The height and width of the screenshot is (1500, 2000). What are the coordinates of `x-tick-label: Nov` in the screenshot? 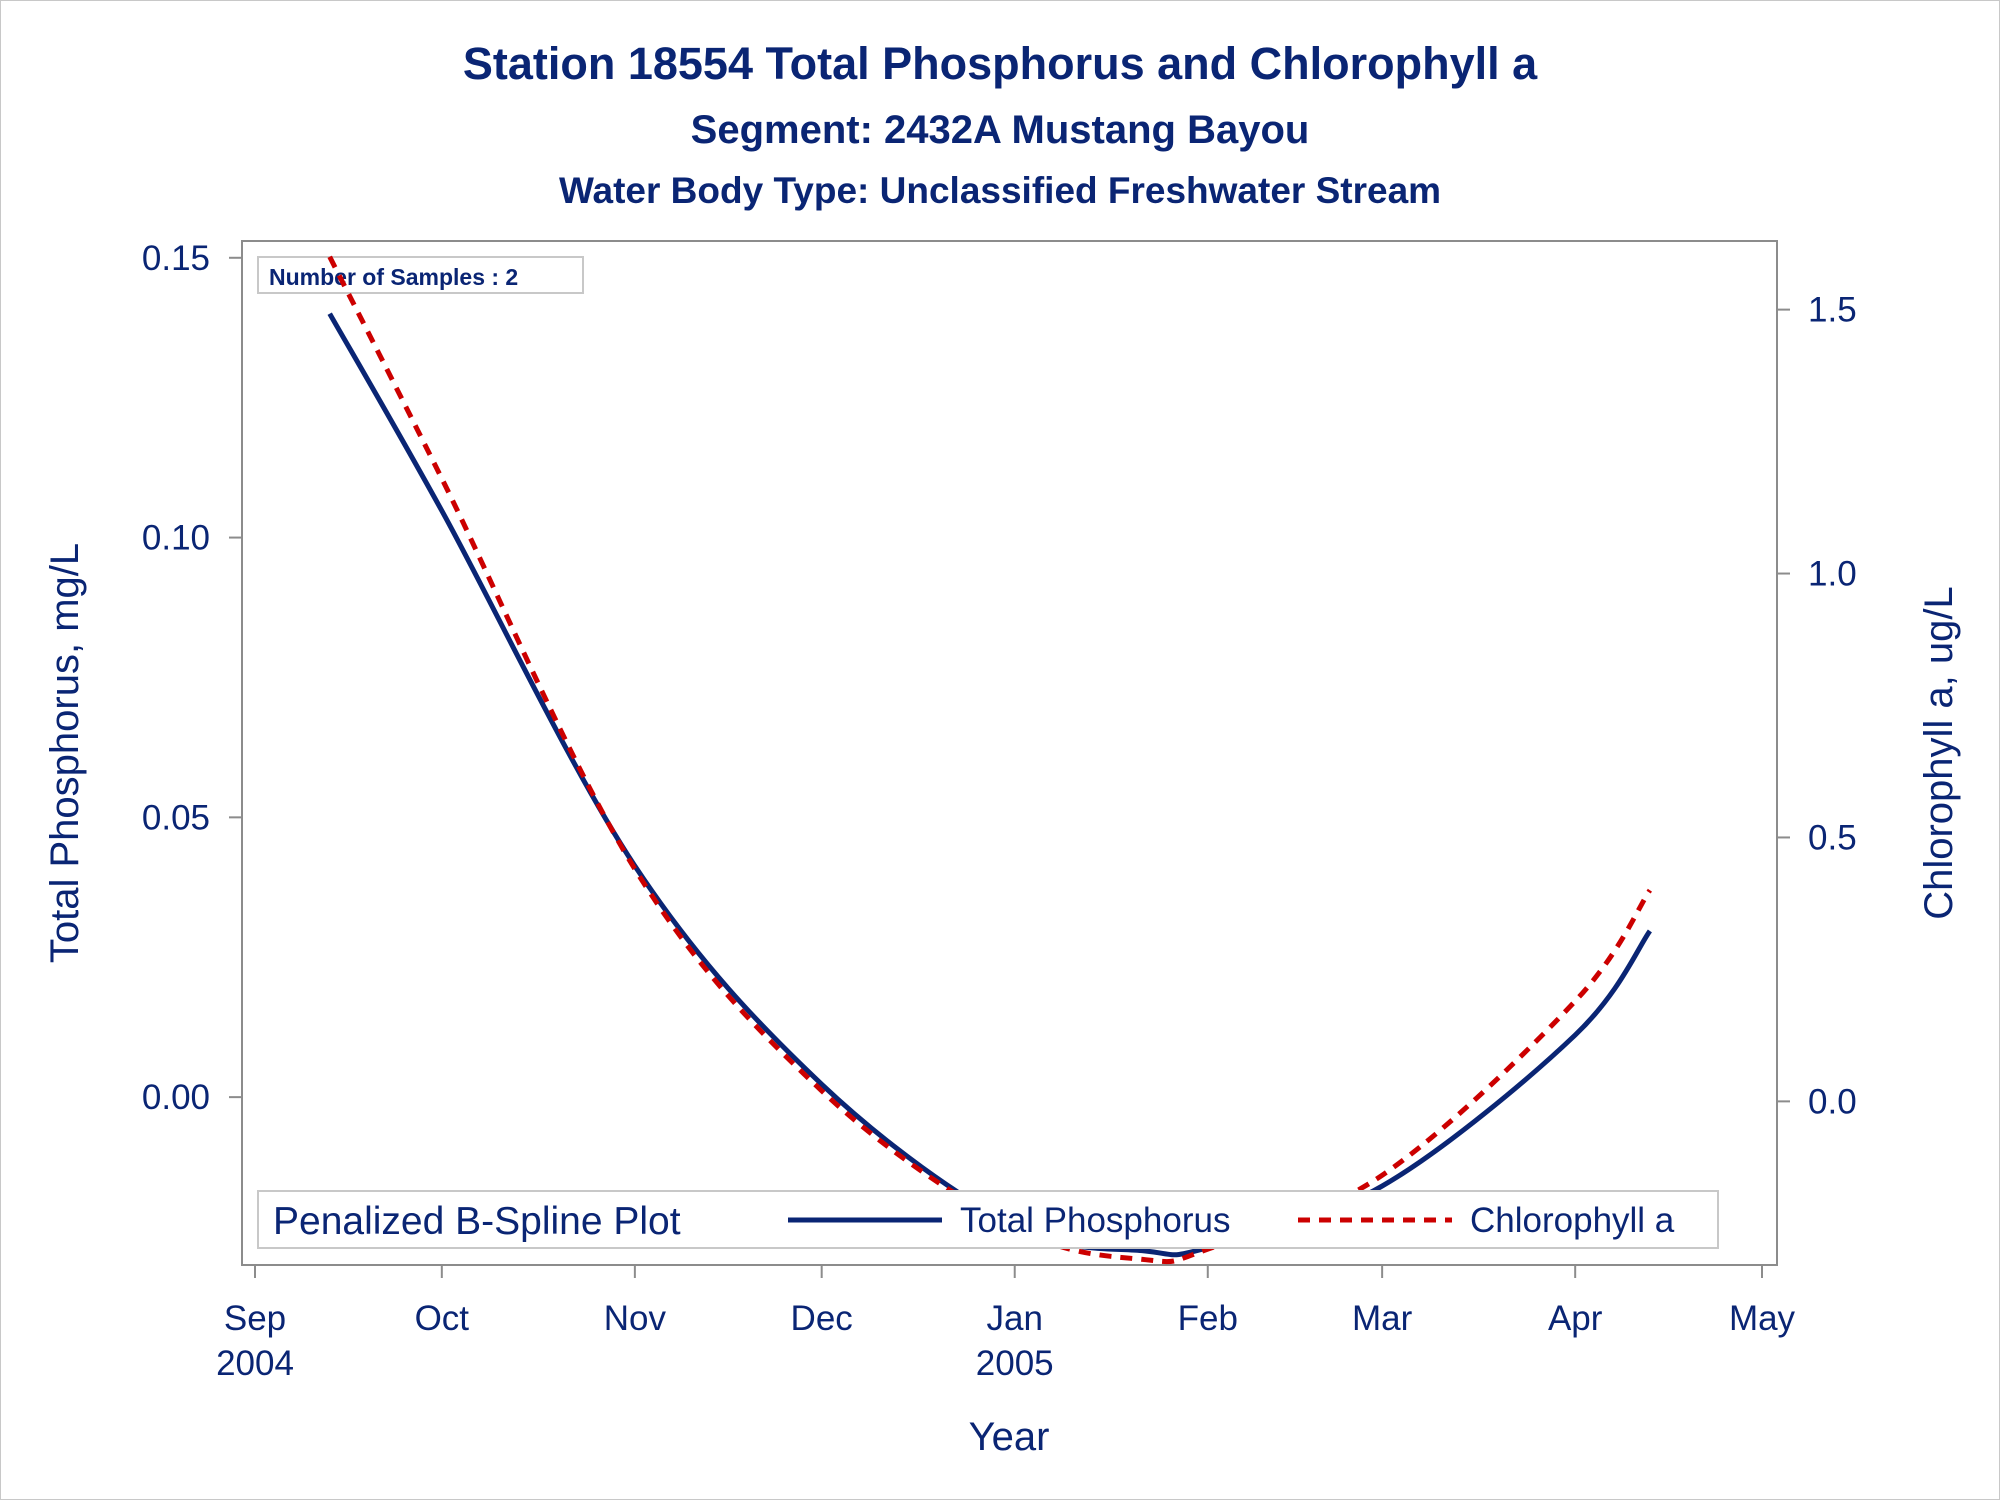 It's located at (635, 1318).